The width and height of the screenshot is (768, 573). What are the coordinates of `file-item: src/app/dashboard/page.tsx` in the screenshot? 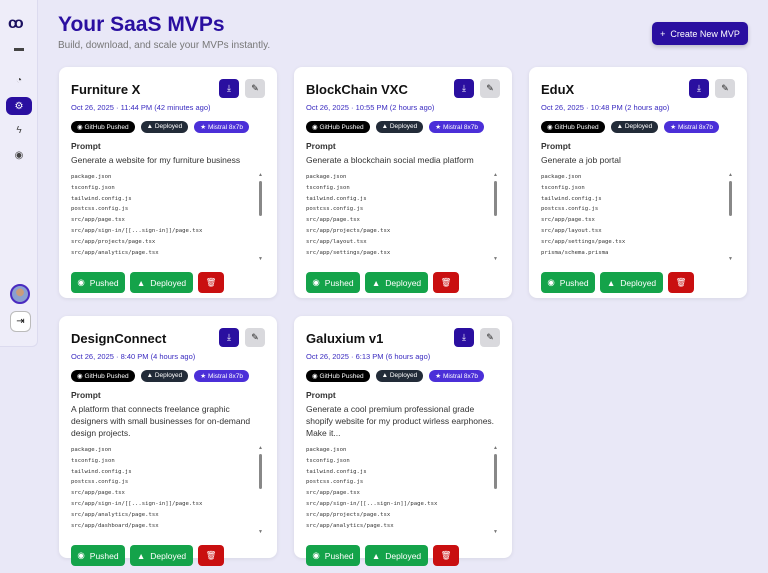 It's located at (115, 525).